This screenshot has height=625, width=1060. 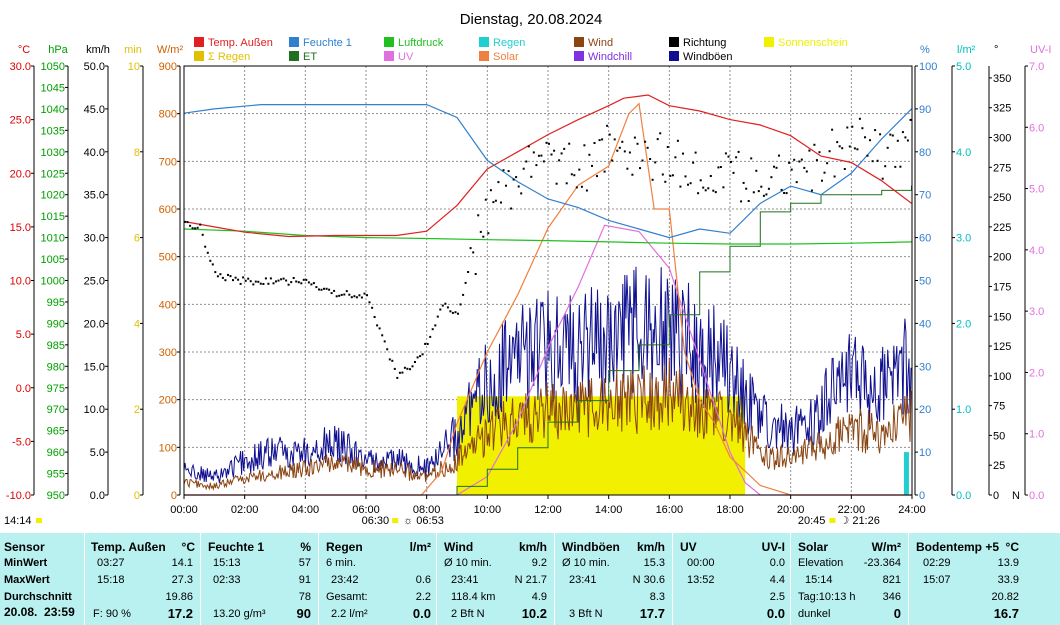 I want to click on rain-r1-label: 6 min., so click(x=341, y=563).